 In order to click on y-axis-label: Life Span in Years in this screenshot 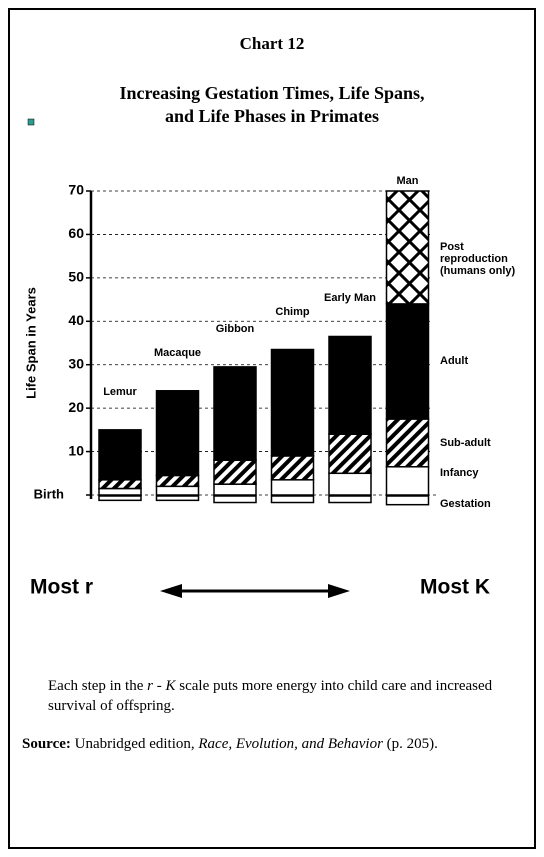, I will do `click(30, 343)`.